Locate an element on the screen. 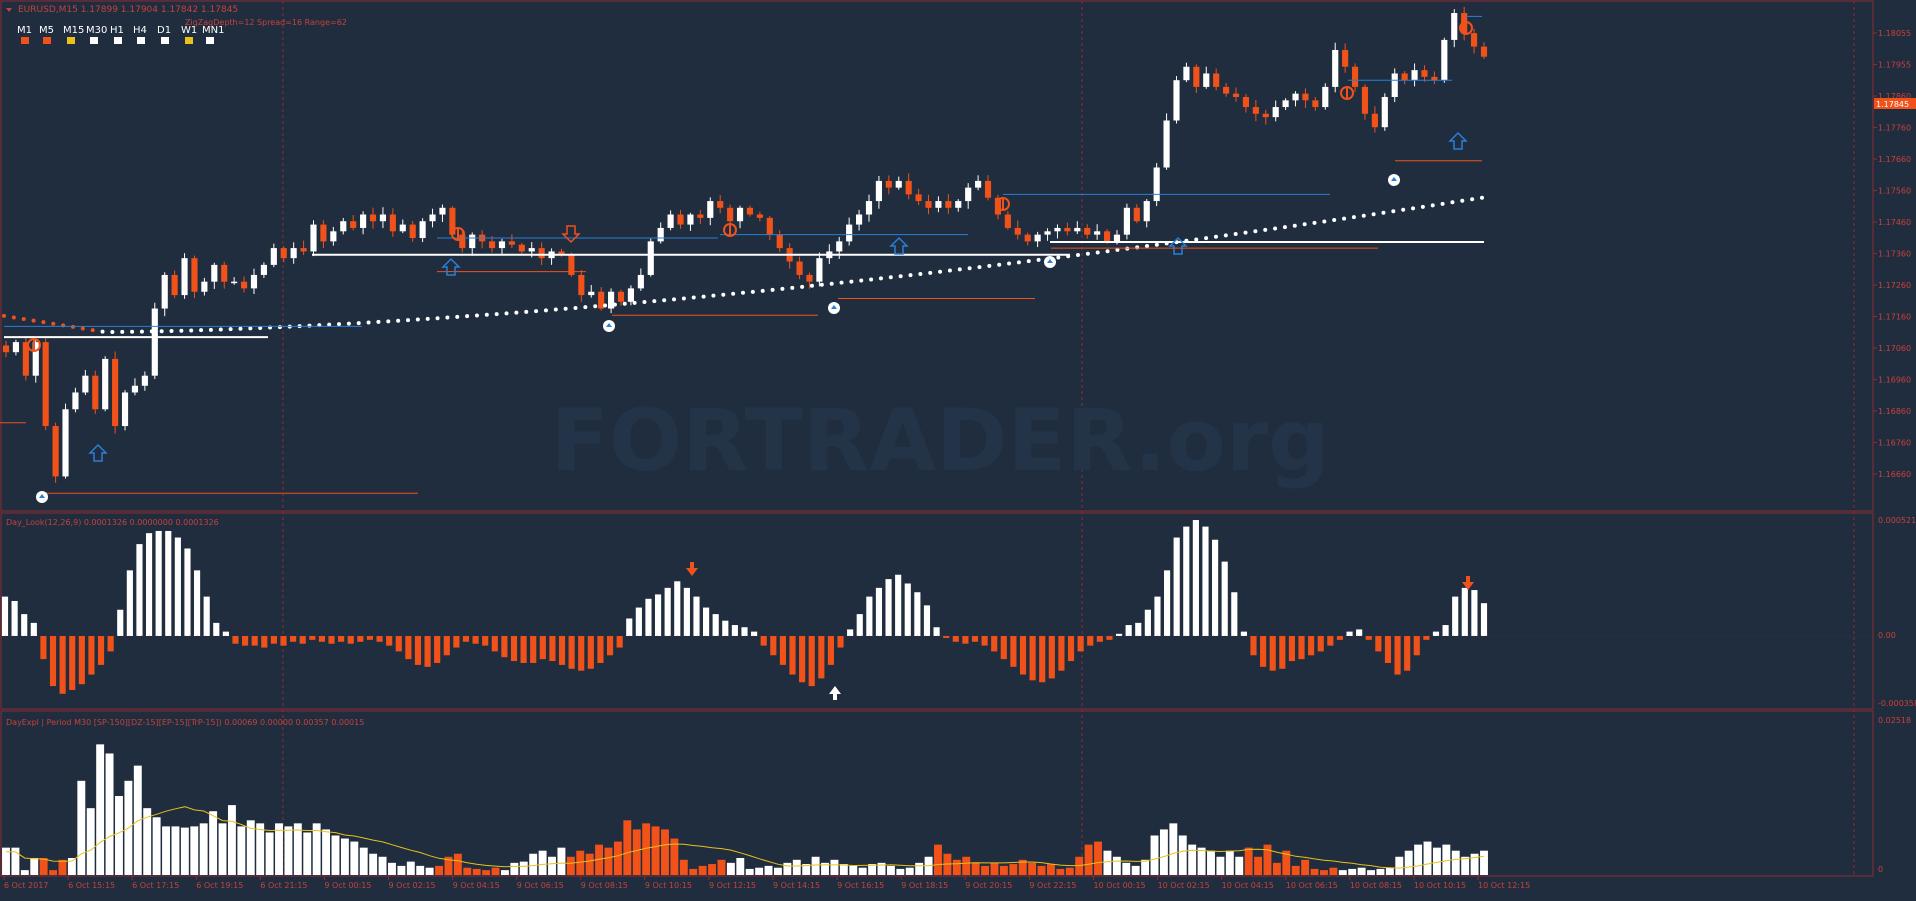 Image resolution: width=1916 pixels, height=901 pixels. buy-arrow-icon is located at coordinates (1178, 245).